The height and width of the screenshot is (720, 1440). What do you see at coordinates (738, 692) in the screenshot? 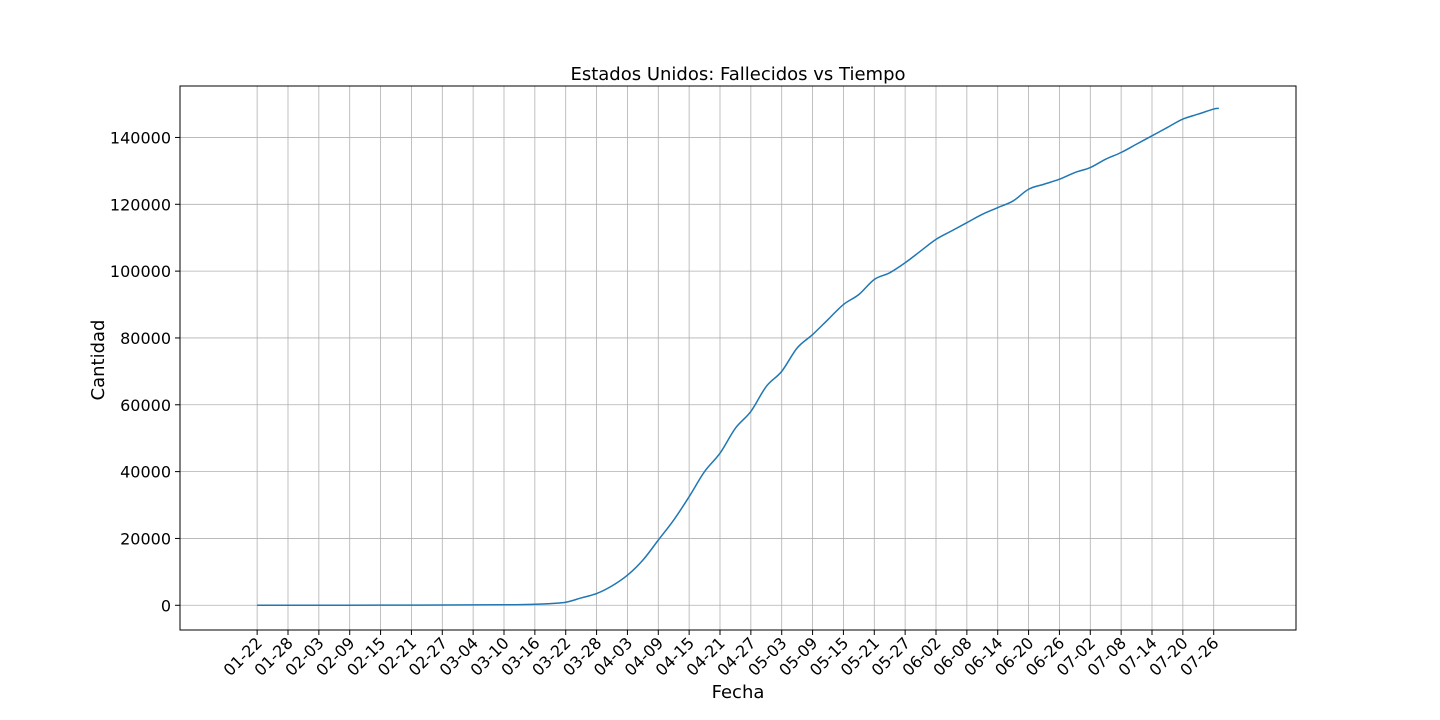
I see `x-axis-label: Fecha` at bounding box center [738, 692].